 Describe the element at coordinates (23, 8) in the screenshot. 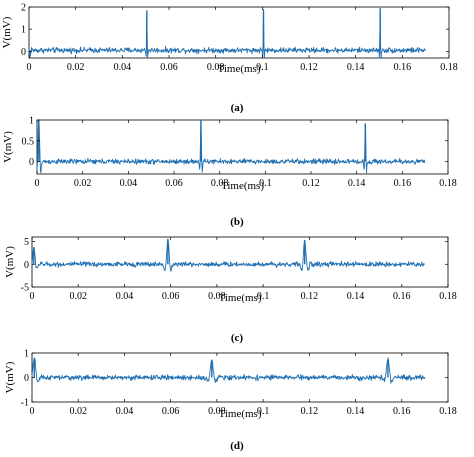

I see `y-tick-label: 2` at that location.